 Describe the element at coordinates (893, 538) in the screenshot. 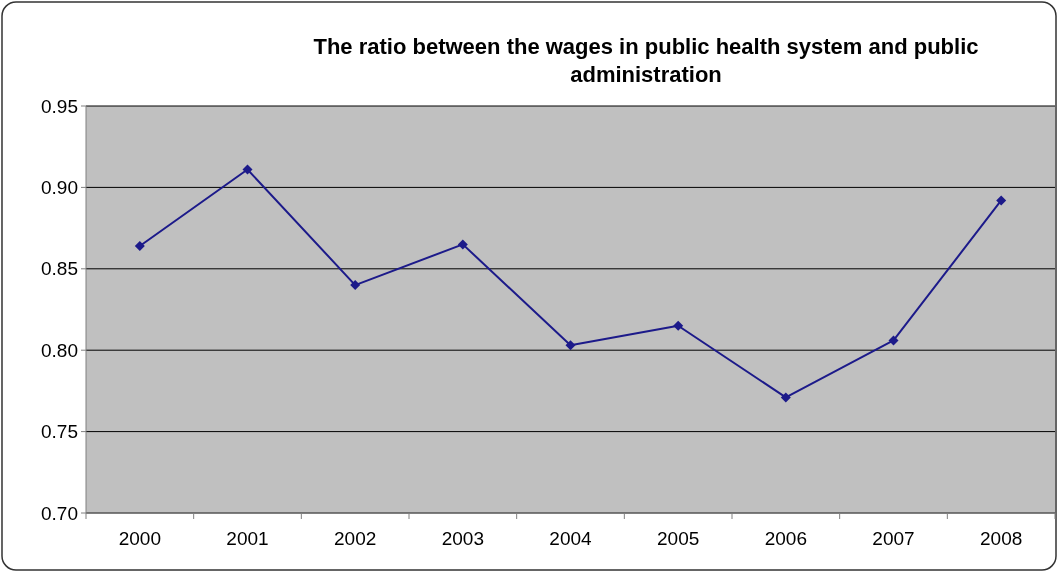

I see `x-tick-label: 2007` at that location.